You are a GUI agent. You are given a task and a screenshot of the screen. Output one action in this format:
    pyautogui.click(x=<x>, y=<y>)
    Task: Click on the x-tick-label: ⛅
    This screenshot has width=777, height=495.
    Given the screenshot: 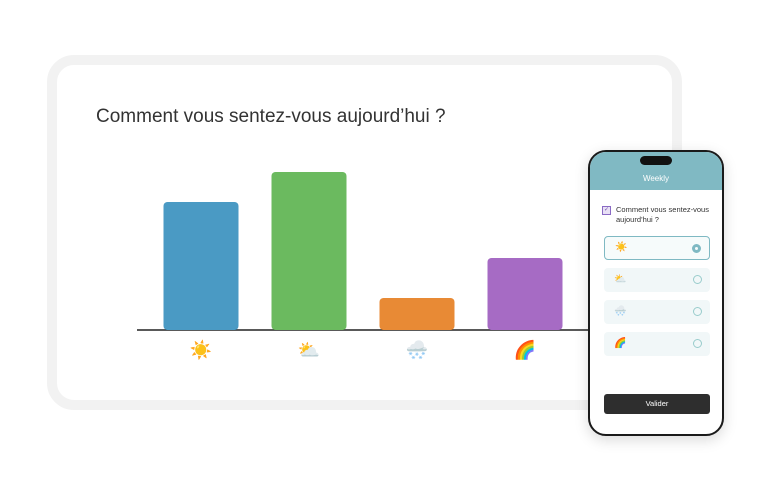 What is the action you would take?
    pyautogui.click(x=309, y=350)
    